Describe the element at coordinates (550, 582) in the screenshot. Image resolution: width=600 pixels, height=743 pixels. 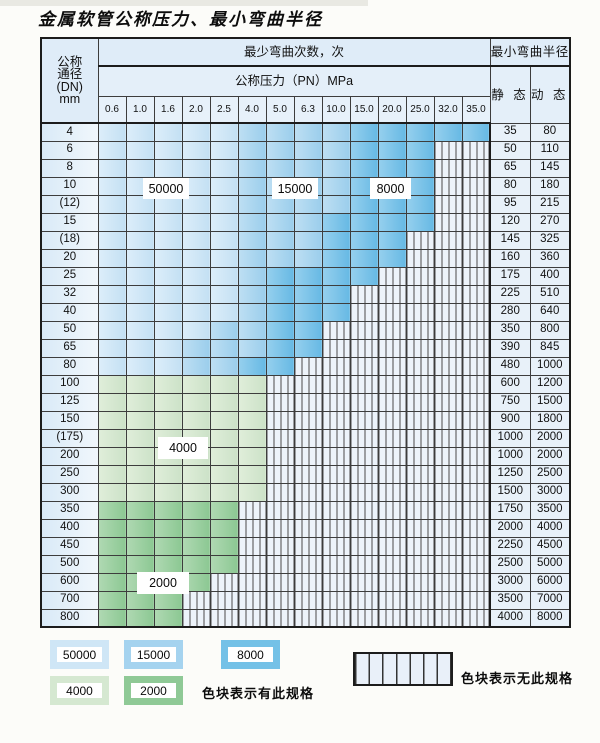
I see `dynamic-value-cell: 6000` at that location.